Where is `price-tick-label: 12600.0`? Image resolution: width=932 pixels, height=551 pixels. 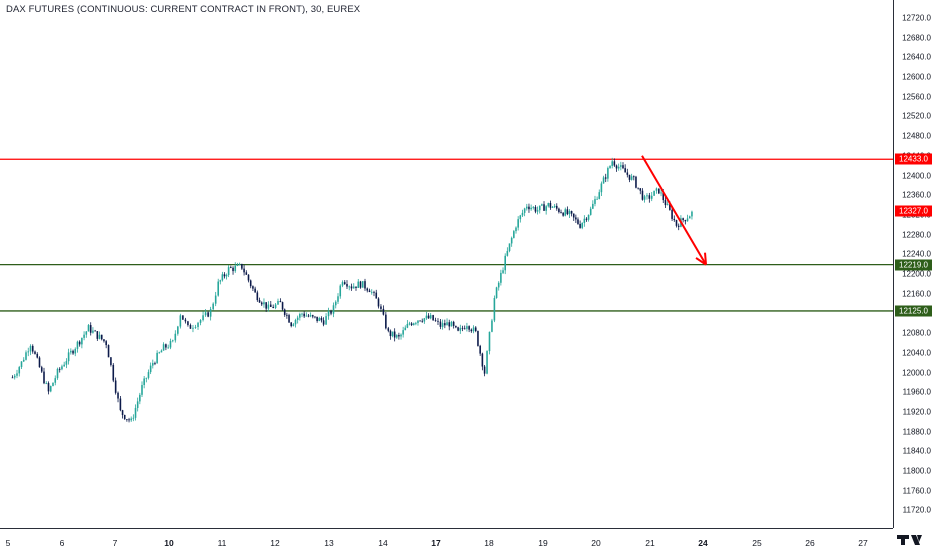 price-tick-label: 12600.0 is located at coordinates (916, 77).